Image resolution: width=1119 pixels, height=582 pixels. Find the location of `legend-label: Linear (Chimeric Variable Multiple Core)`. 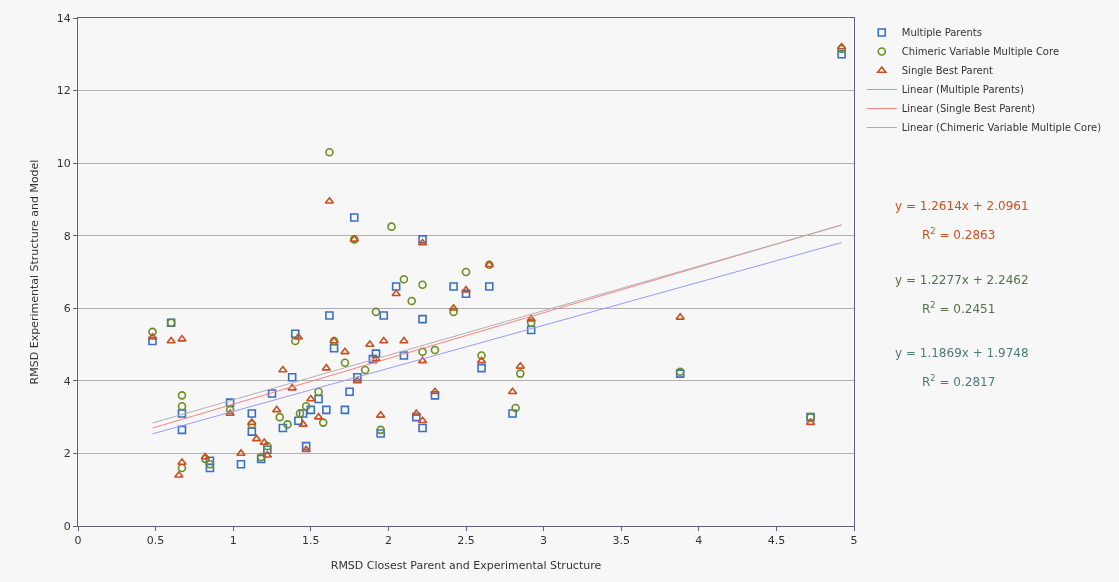

legend-label: Linear (Chimeric Variable Multiple Core) is located at coordinates (1001, 128).